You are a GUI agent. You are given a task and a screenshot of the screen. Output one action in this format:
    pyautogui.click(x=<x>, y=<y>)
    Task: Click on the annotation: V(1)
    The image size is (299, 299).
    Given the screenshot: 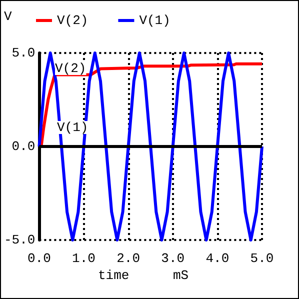 What is the action you would take?
    pyautogui.click(x=72, y=127)
    